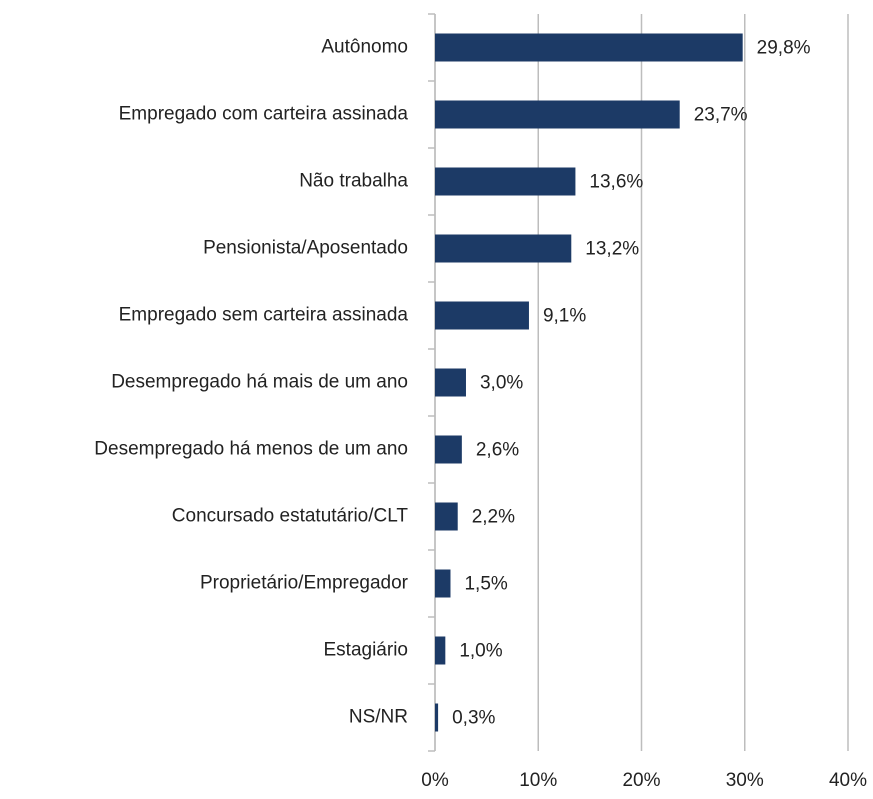 Image resolution: width=873 pixels, height=799 pixels. What do you see at coordinates (501, 383) in the screenshot?
I see `data-label: 3,0%` at bounding box center [501, 383].